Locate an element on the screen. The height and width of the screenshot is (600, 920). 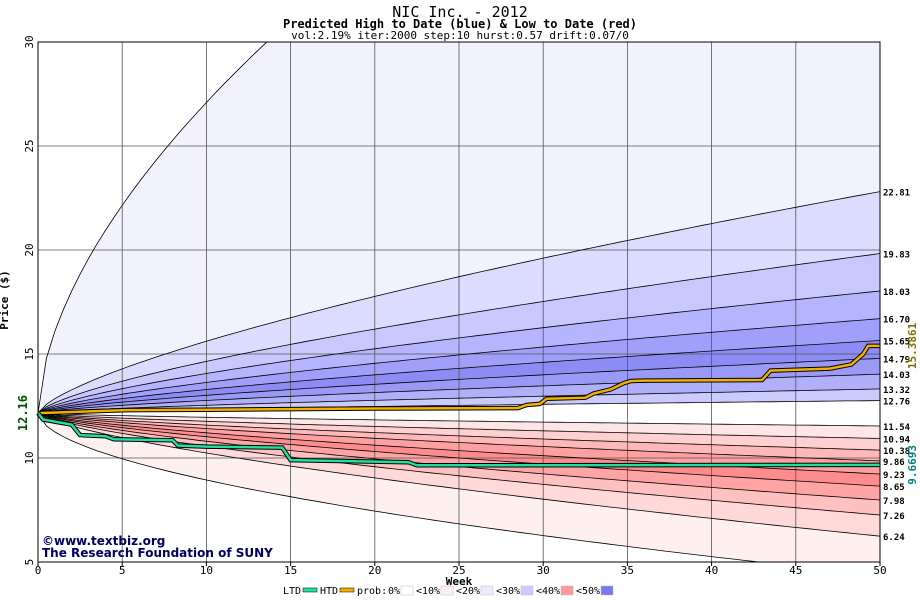
end-label-2: 18.03 is located at coordinates (896, 293).